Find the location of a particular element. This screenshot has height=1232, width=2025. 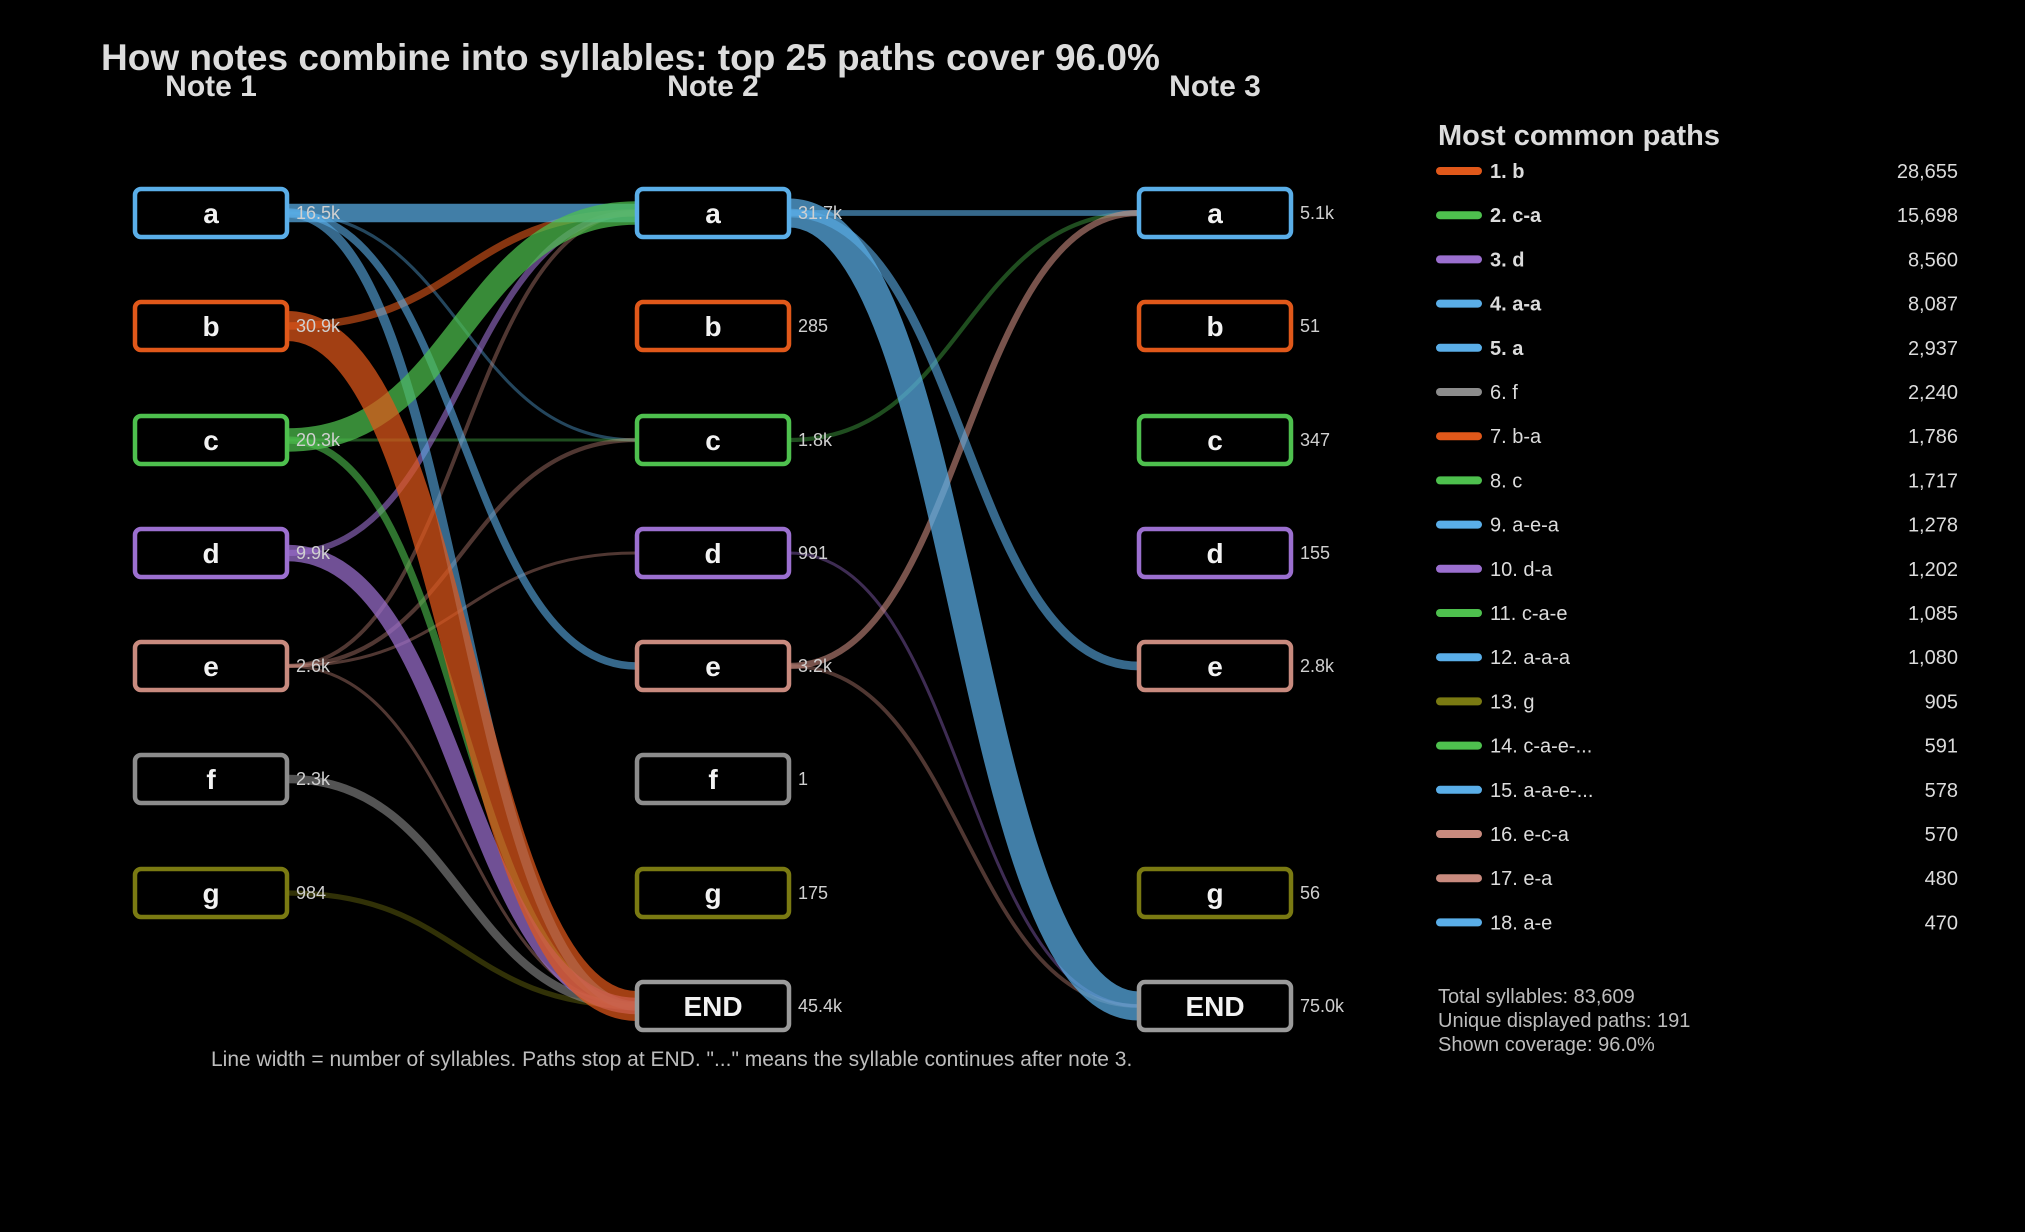

legend-label: 2. c-a is located at coordinates (1516, 216).